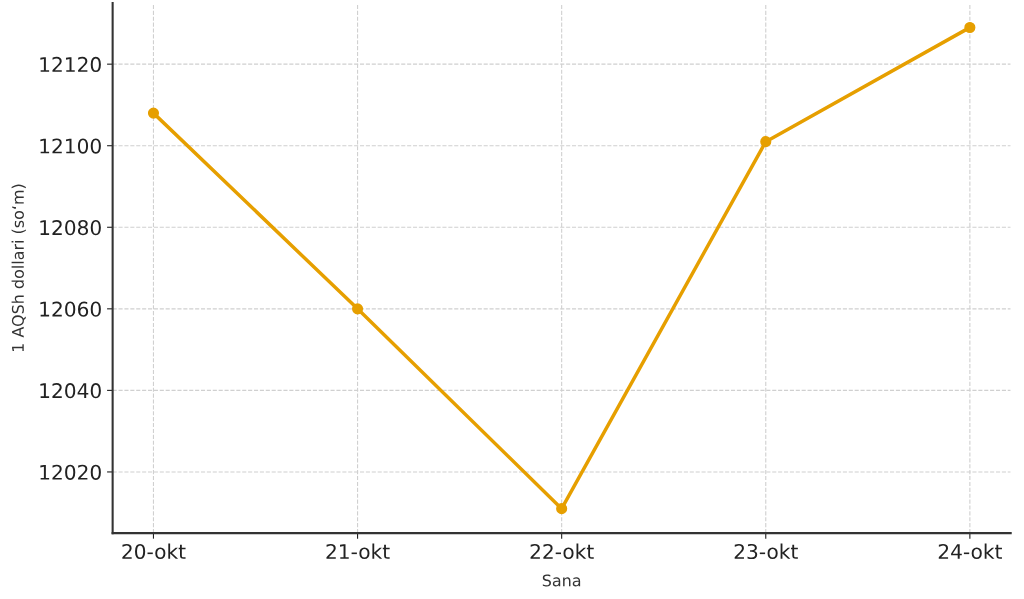 Image resolution: width=1024 pixels, height=599 pixels. What do you see at coordinates (154, 551) in the screenshot?
I see `x-tick-label: 20-okt` at bounding box center [154, 551].